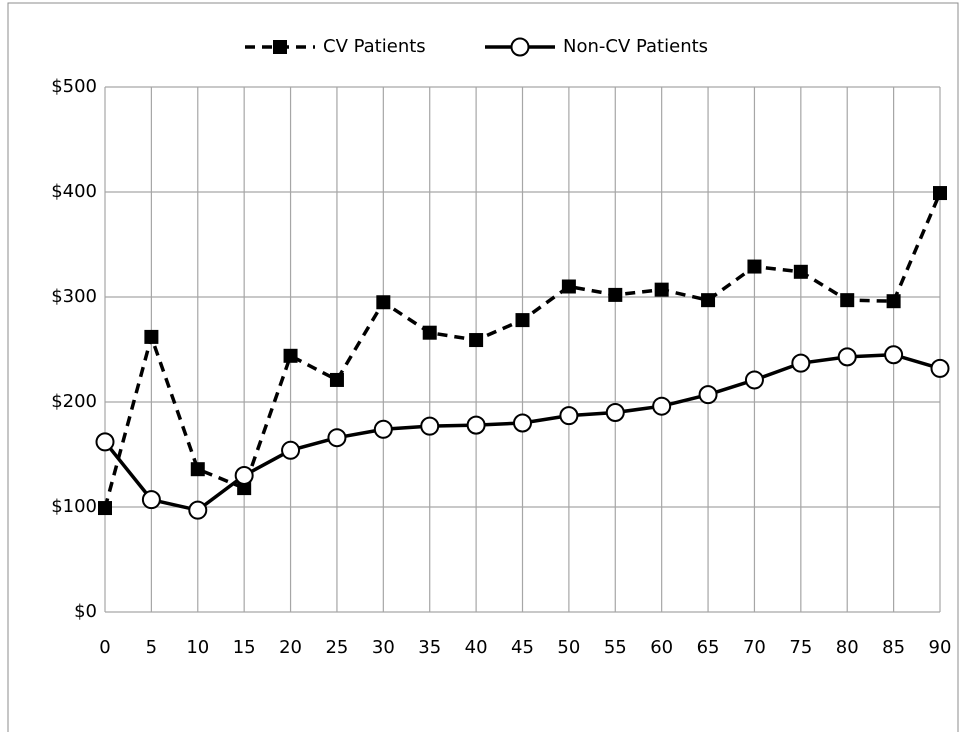  I want to click on x-tick-label: 45, so click(522, 647).